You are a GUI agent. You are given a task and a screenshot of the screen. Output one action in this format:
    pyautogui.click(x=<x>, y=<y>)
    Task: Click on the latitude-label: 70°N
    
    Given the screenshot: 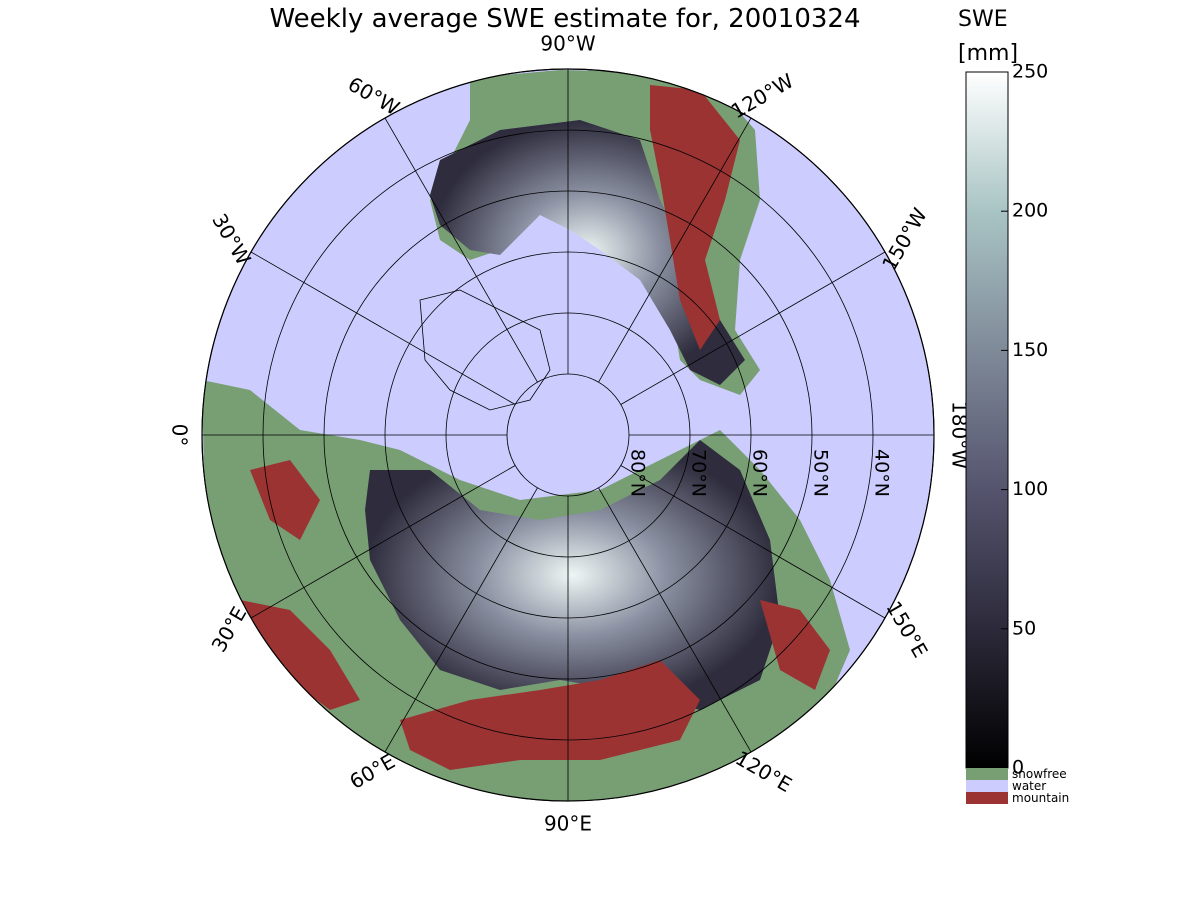 What is the action you would take?
    pyautogui.click(x=699, y=473)
    